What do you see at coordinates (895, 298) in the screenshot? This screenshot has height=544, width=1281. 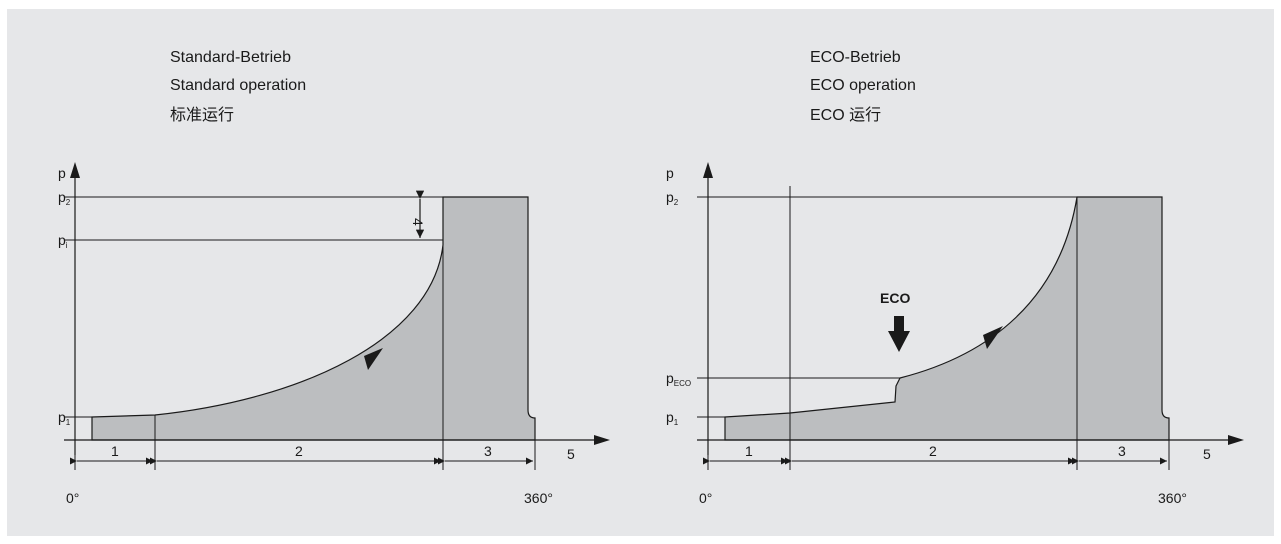 I see `eco-label: ECO` at bounding box center [895, 298].